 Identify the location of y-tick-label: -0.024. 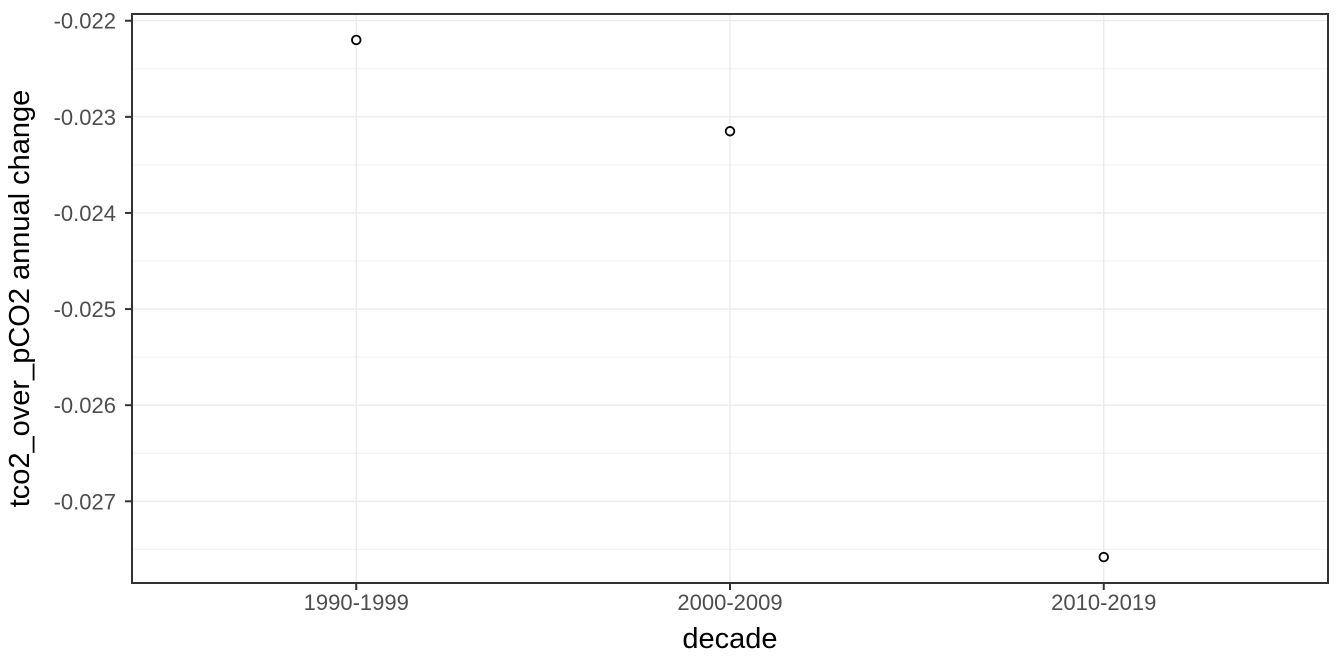
(85, 213).